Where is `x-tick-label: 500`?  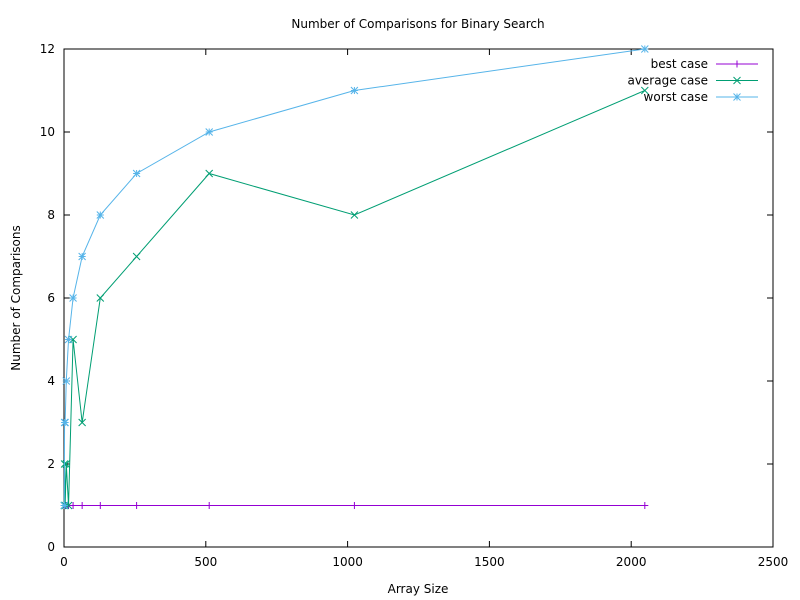 x-tick-label: 500 is located at coordinates (205, 562).